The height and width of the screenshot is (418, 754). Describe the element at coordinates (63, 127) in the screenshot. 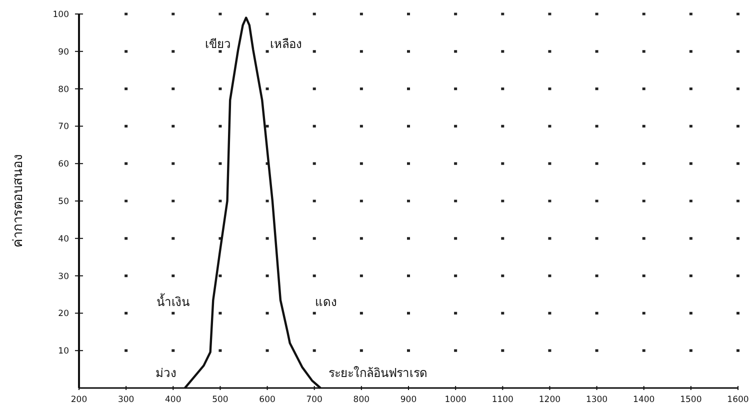

I see `y-tick-label: 70` at that location.